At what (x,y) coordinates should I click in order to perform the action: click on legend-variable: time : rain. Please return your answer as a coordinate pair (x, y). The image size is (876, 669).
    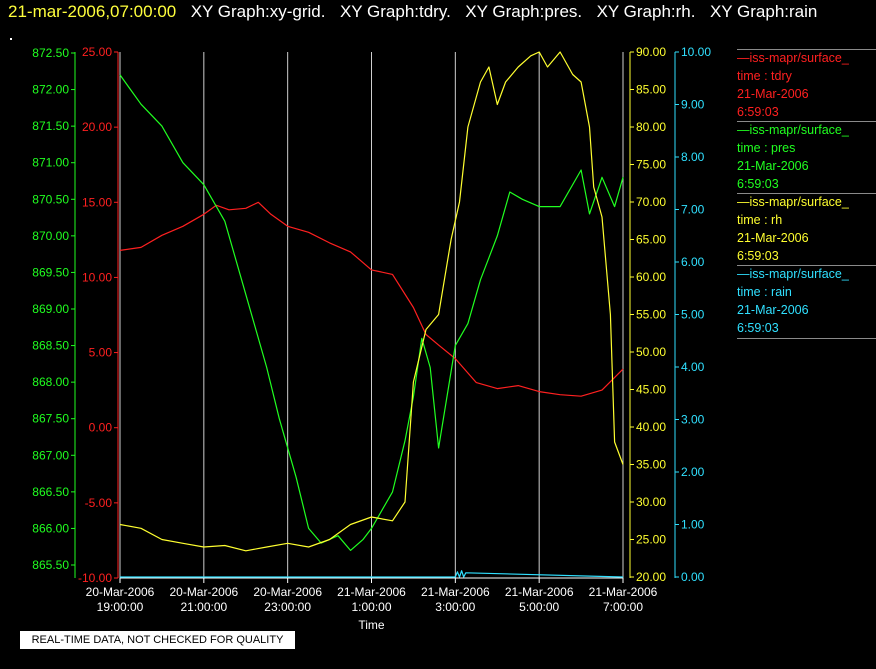
    Looking at the image, I should click on (764, 292).